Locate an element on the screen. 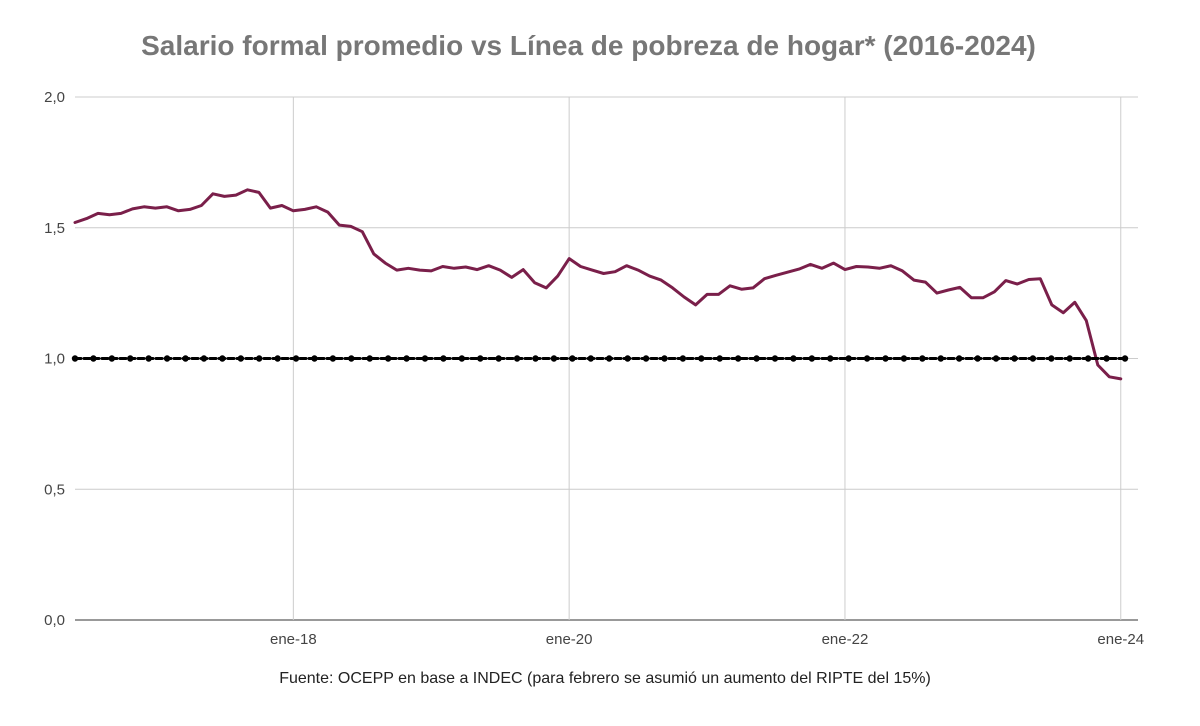 The width and height of the screenshot is (1200, 726). y-tick-label-3: 1,5 is located at coordinates (54, 228).